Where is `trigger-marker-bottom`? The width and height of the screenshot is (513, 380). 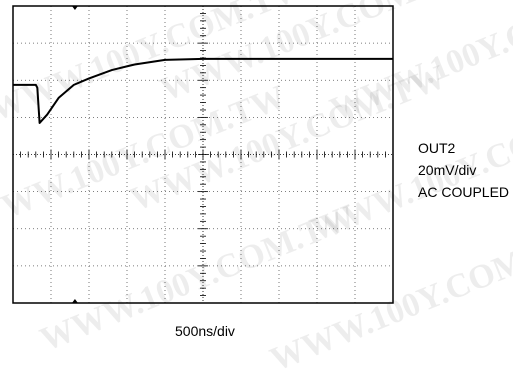 trigger-marker-bottom is located at coordinates (74, 301).